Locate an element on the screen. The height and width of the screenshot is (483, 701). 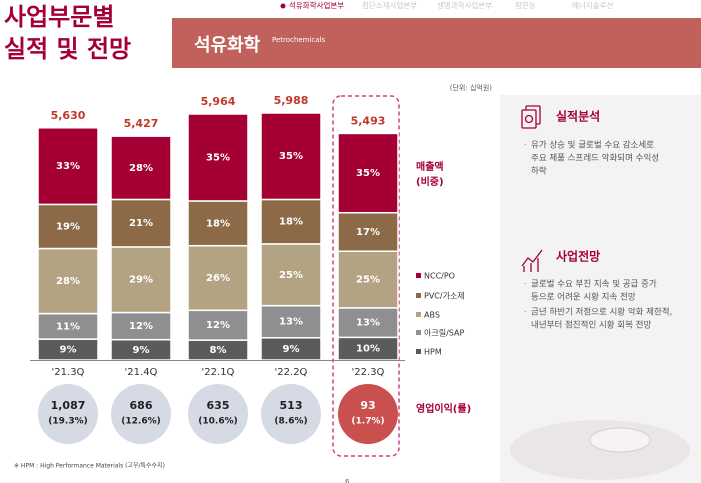
section-band is located at coordinates (436, 43).